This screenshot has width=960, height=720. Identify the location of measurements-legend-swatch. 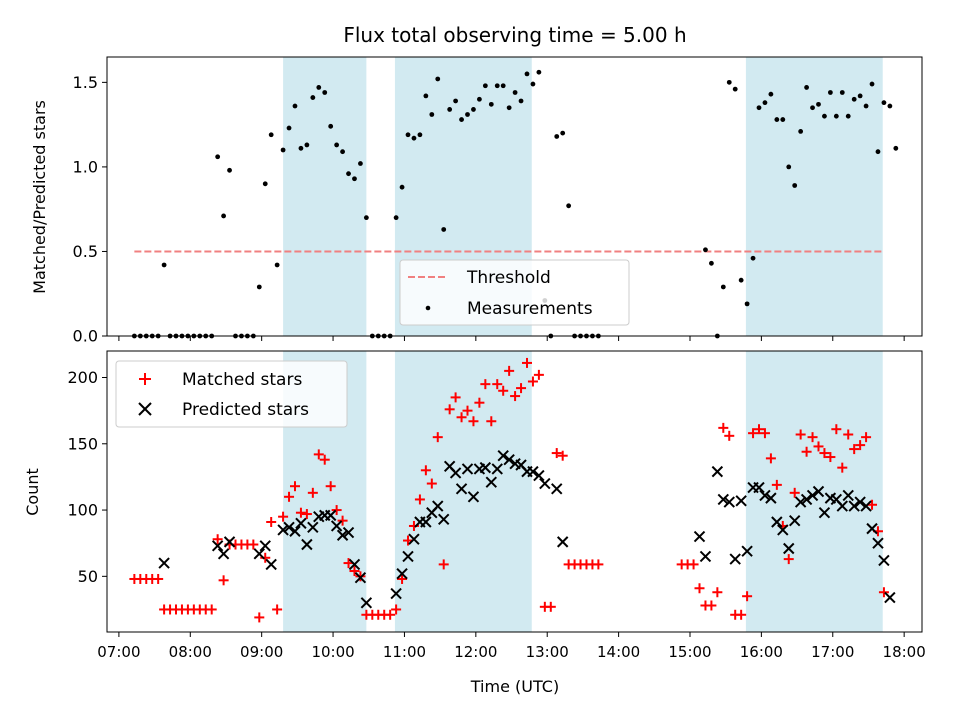
(428, 308).